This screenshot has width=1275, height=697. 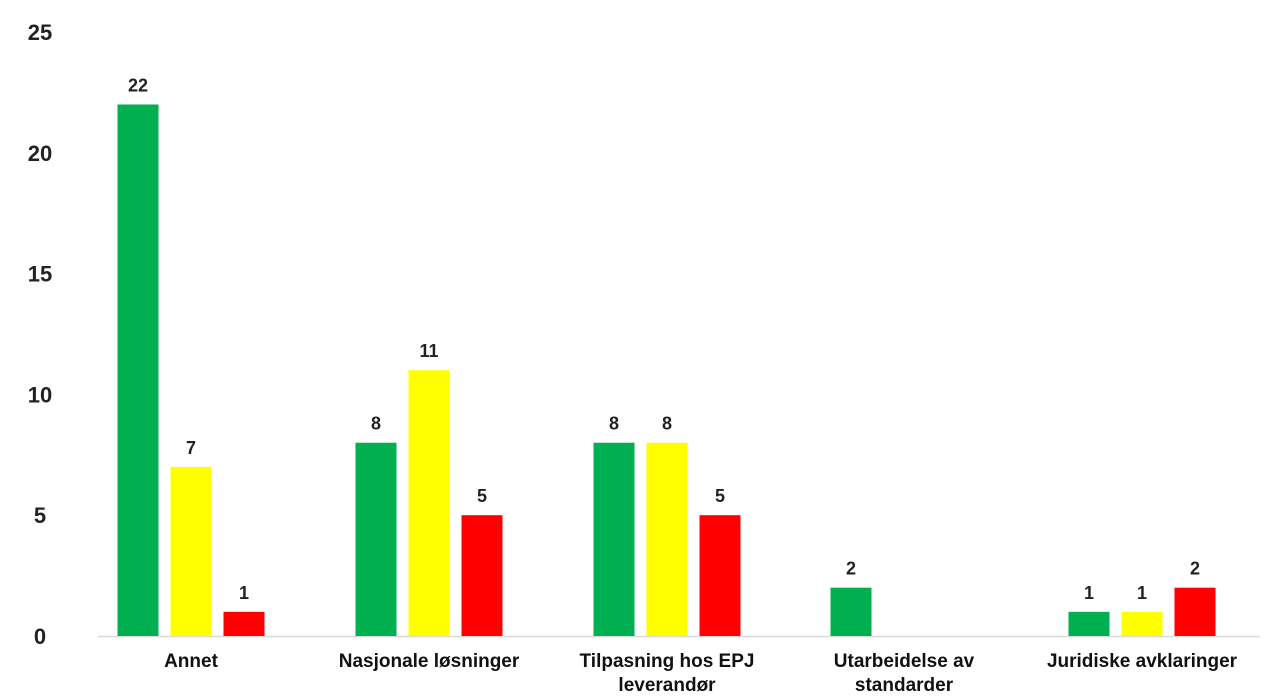 What do you see at coordinates (904, 685) in the screenshot?
I see `category-label-line: standarder` at bounding box center [904, 685].